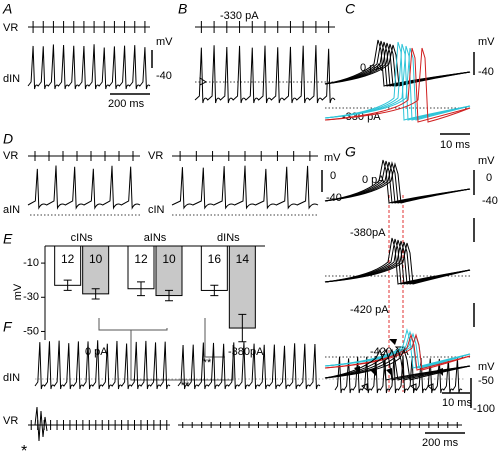 The image size is (500, 456). What do you see at coordinates (182, 9) in the screenshot?
I see `panel-letter: B` at bounding box center [182, 9].